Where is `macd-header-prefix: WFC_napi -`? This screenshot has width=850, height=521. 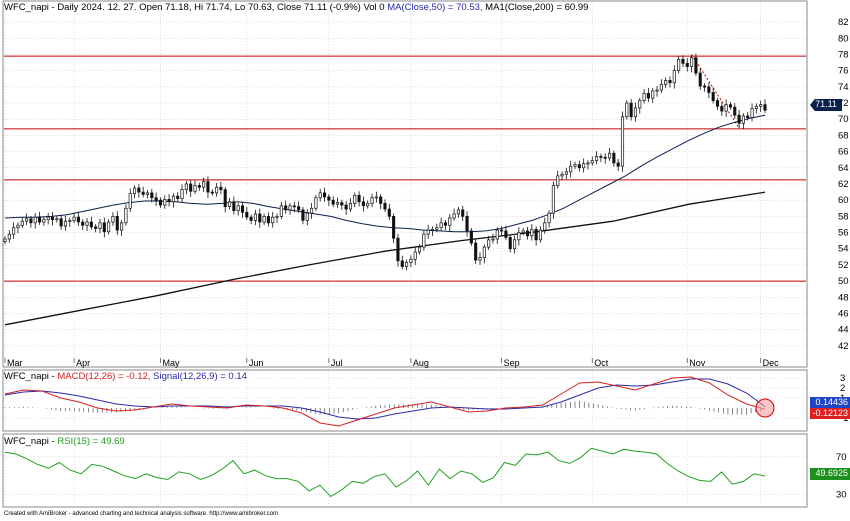 macd-header-prefix: WFC_napi - is located at coordinates (31, 376).